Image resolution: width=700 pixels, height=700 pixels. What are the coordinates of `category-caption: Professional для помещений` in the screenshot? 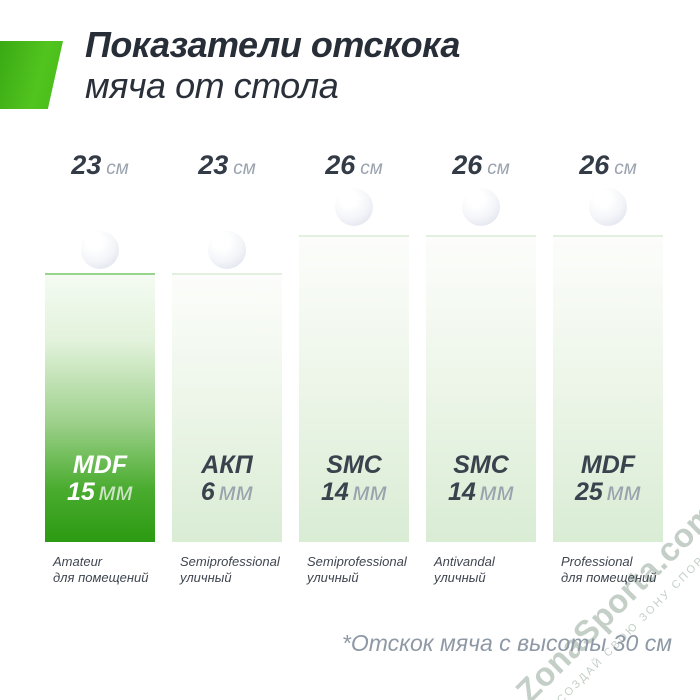 It's located at (612, 570).